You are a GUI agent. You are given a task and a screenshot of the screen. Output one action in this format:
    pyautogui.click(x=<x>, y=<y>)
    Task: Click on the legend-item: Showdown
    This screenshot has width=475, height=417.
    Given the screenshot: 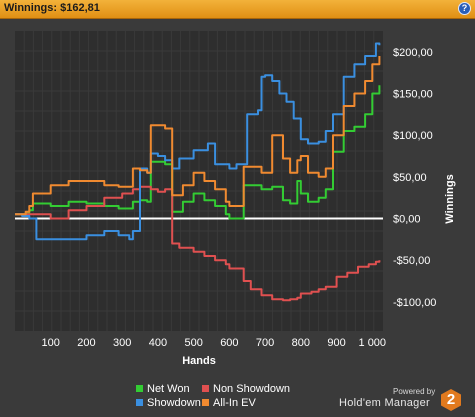 What is the action you would take?
    pyautogui.click(x=168, y=403)
    